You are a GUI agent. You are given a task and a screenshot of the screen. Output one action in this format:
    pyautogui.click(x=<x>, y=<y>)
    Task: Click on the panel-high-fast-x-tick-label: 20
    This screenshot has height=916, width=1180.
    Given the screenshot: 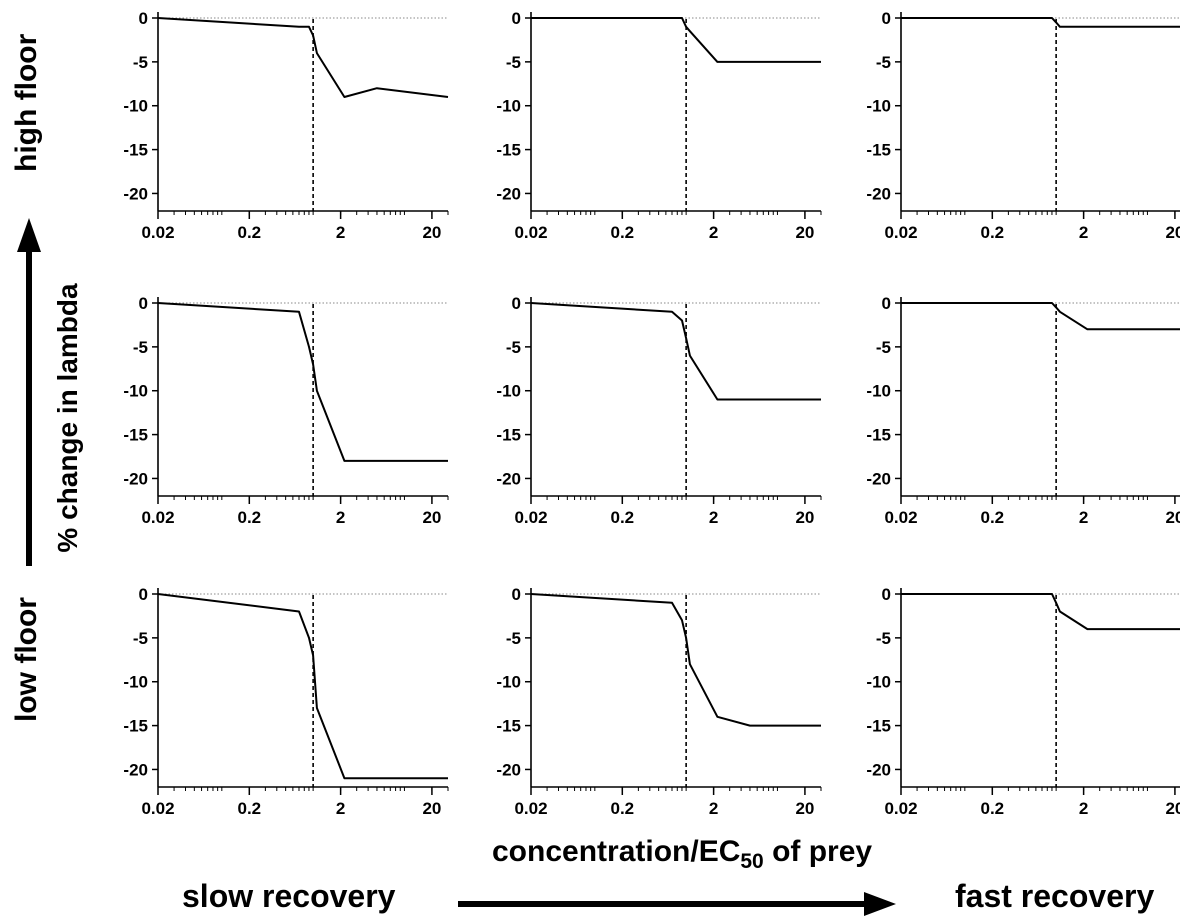 What is the action you would take?
    pyautogui.click(x=1172, y=232)
    